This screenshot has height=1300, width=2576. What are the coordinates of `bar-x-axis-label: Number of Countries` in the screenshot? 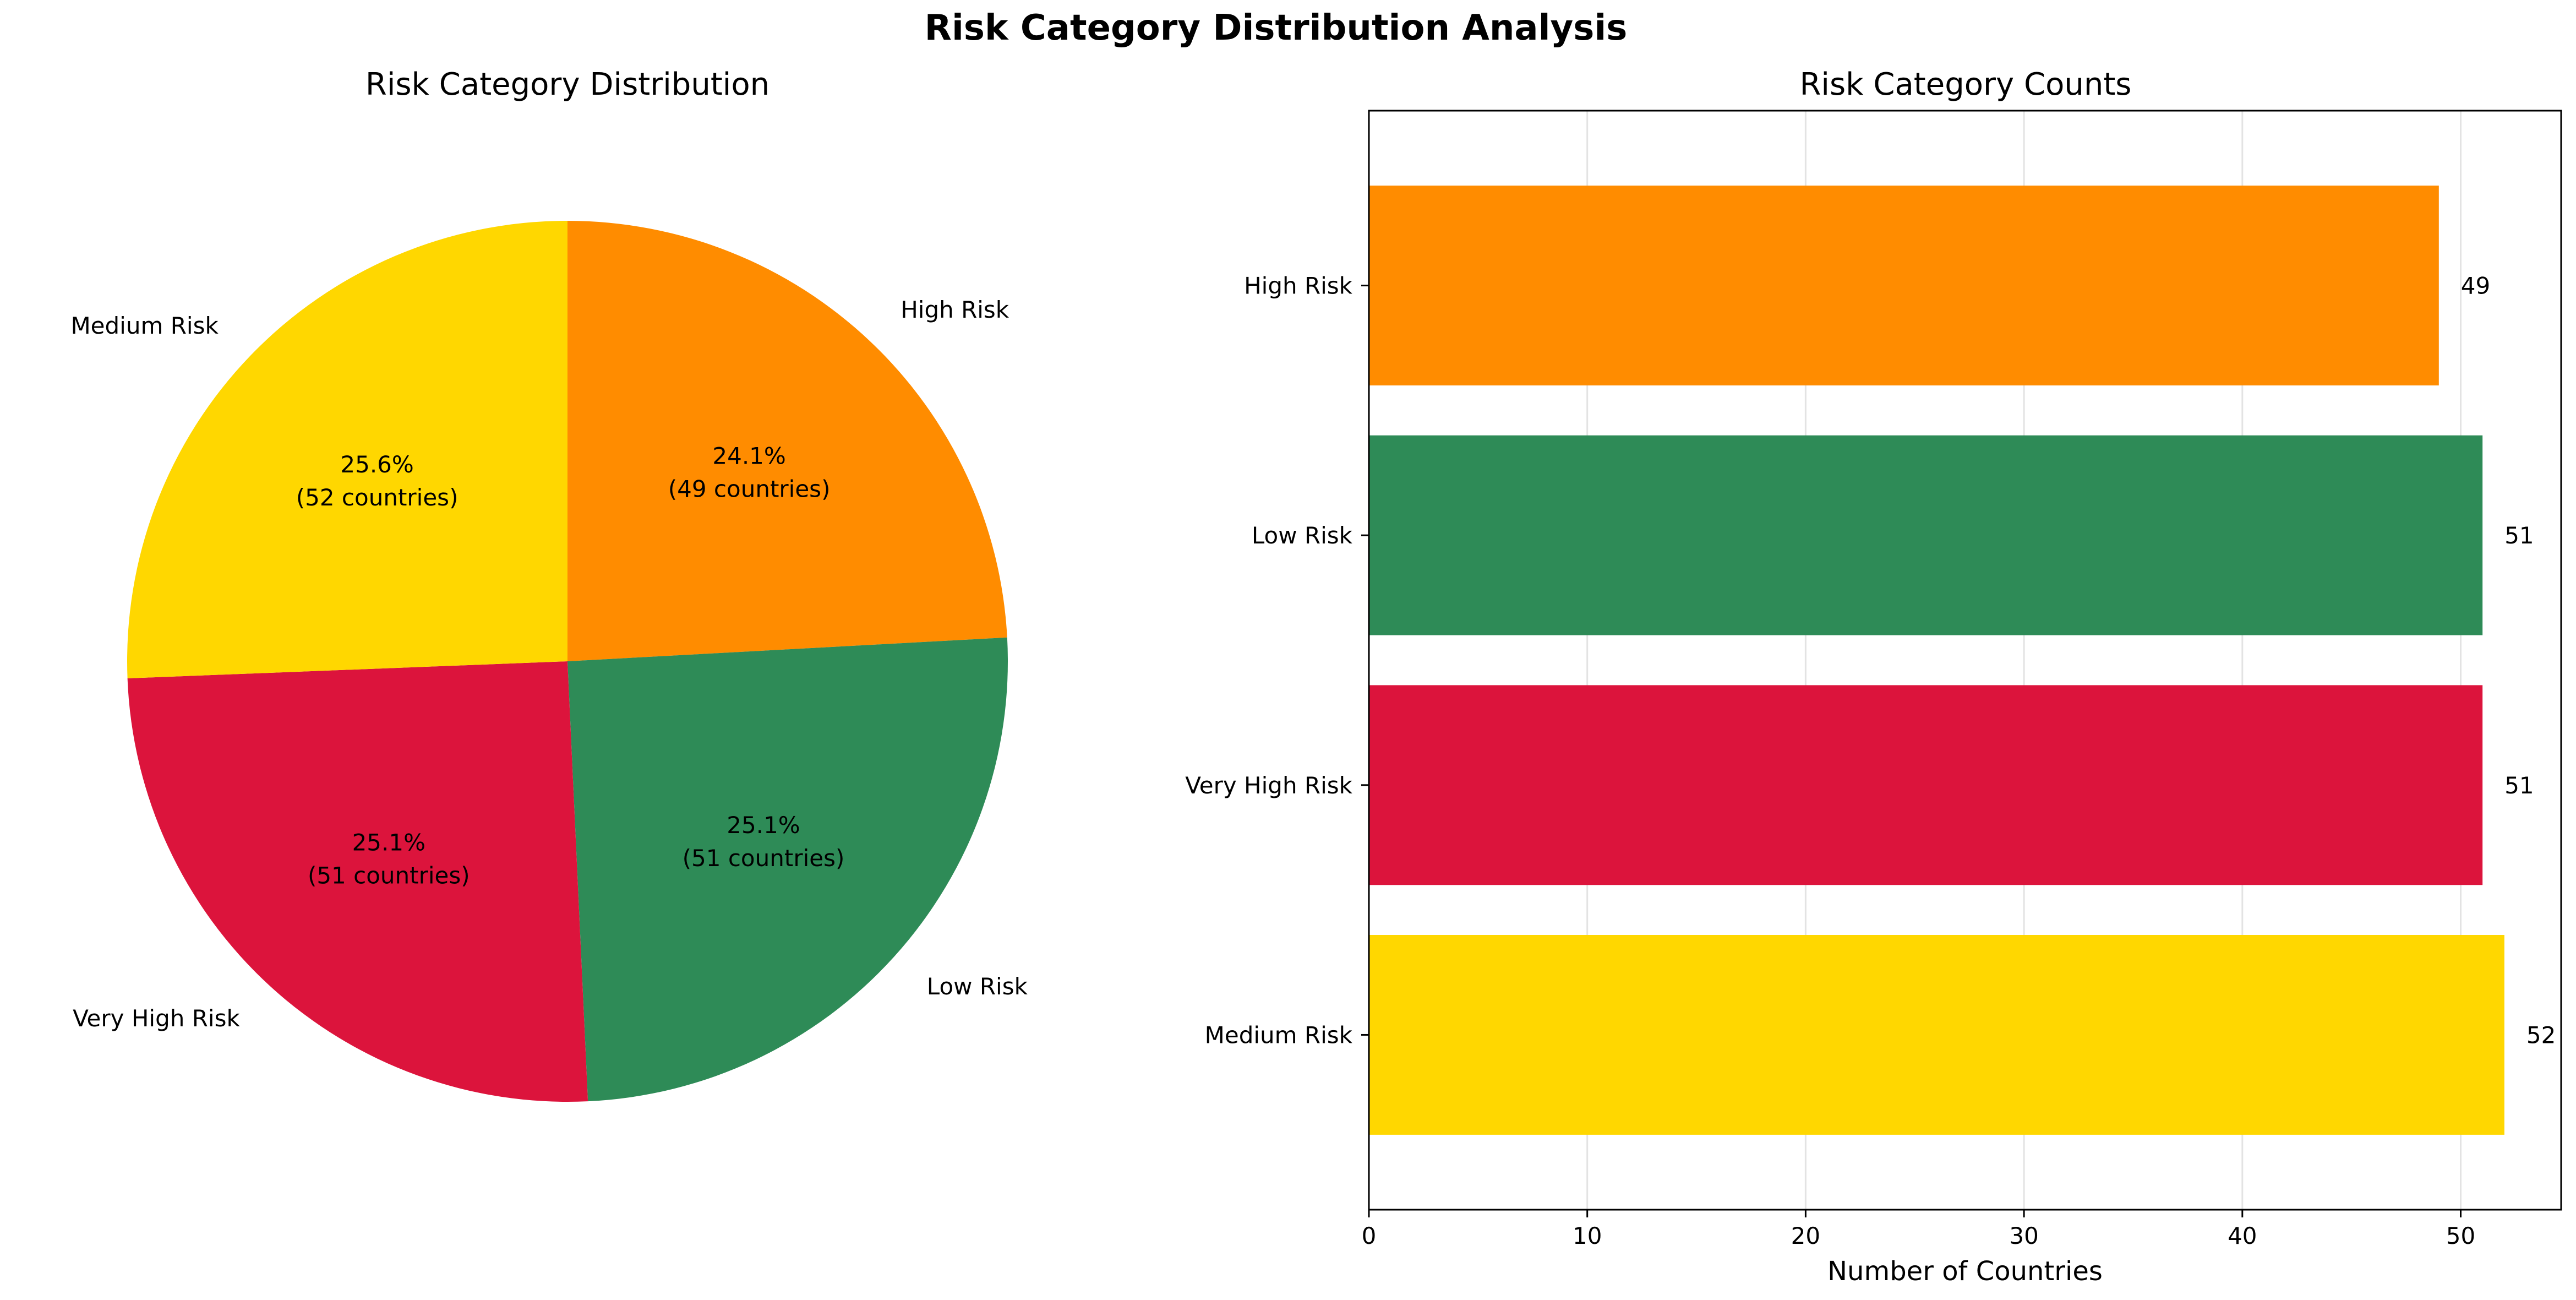 It's located at (1965, 1271).